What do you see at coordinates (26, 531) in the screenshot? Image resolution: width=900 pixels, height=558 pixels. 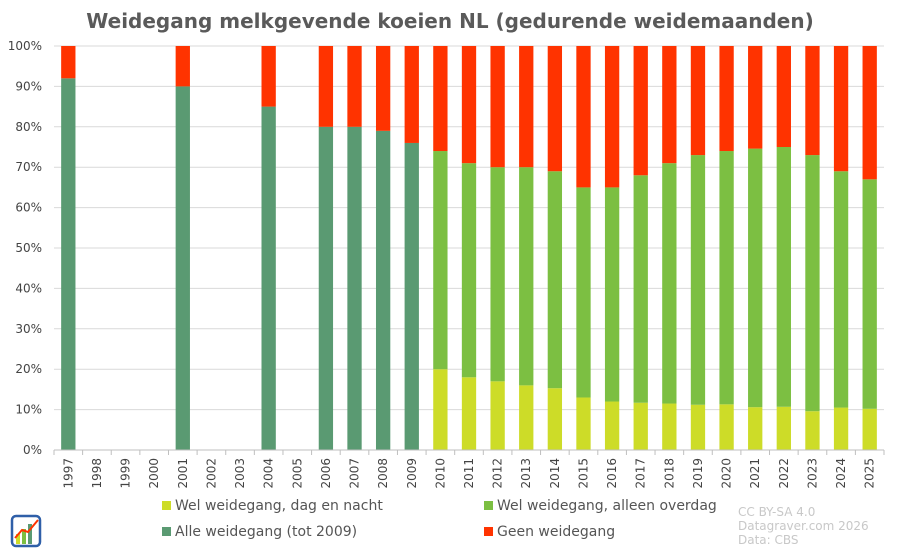 I see `datagraver-logo-icon` at bounding box center [26, 531].